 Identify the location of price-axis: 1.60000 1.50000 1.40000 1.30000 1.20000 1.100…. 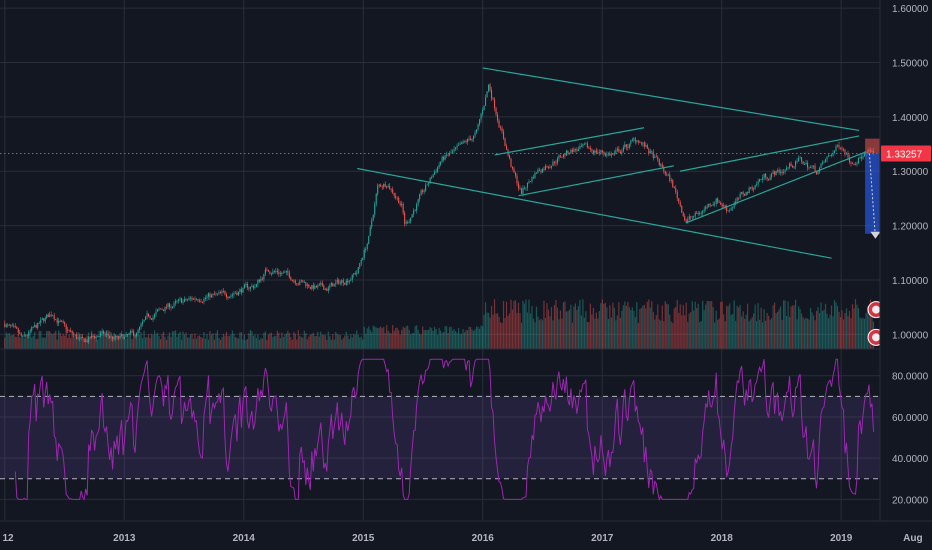
(910, 172).